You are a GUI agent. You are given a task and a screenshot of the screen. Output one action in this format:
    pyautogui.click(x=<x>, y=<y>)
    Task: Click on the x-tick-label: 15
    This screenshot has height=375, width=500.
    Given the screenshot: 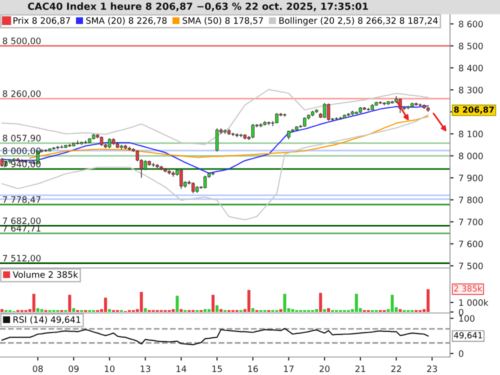 What is the action you would take?
    pyautogui.click(x=217, y=369)
    